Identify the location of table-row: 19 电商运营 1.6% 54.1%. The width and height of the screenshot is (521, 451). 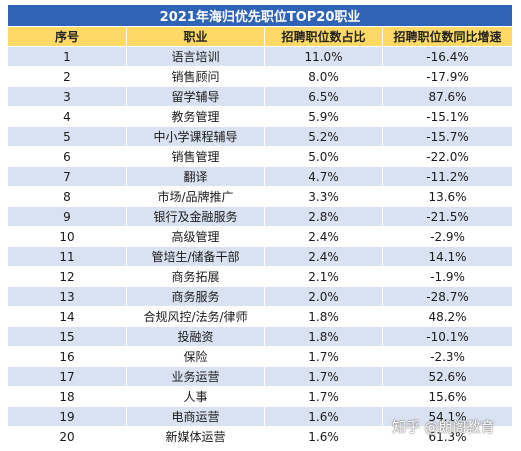
(260, 416).